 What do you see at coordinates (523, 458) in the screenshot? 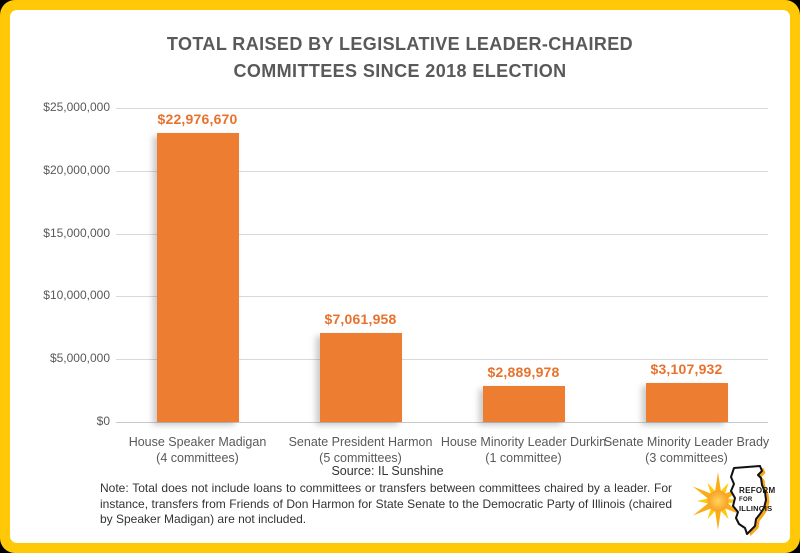
I see `category-committee-count: (1 committee)` at bounding box center [523, 458].